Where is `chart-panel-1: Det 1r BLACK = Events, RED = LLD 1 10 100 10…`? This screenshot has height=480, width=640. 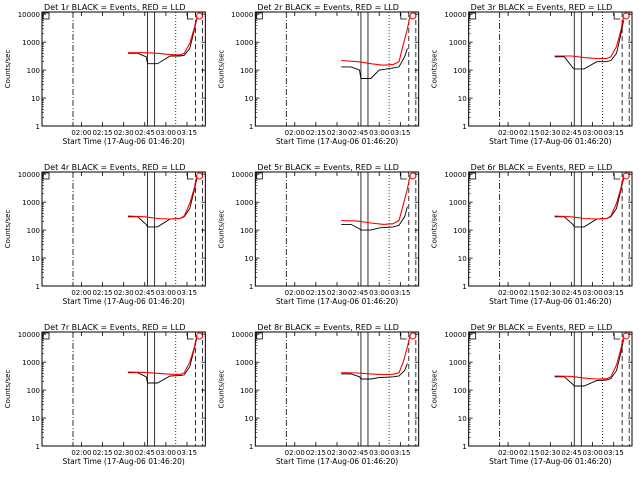
chart-panel-1: Det 1r BLACK = Events, RED = LLD 1 10 100 10… is located at coordinates (105, 74).